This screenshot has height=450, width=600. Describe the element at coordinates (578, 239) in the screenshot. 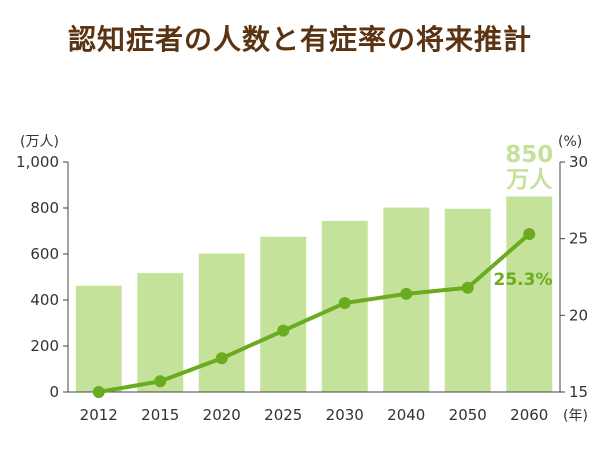

I see `y-right-tick-label: 25` at that location.